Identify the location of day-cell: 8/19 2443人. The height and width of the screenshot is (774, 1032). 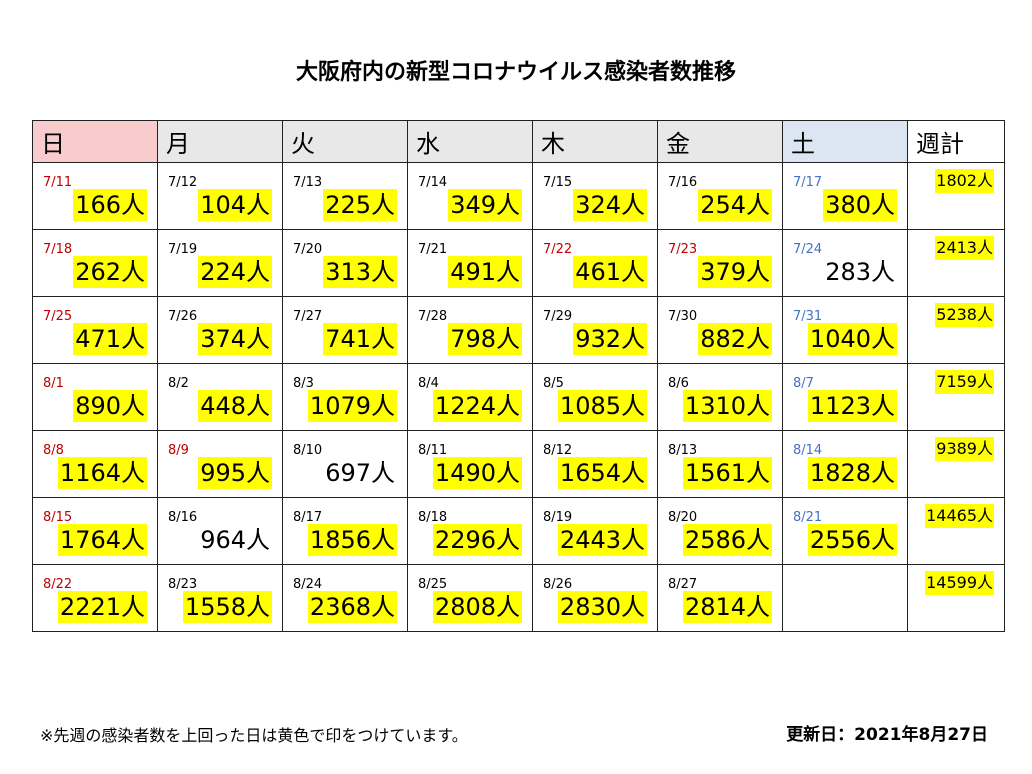
(595, 531).